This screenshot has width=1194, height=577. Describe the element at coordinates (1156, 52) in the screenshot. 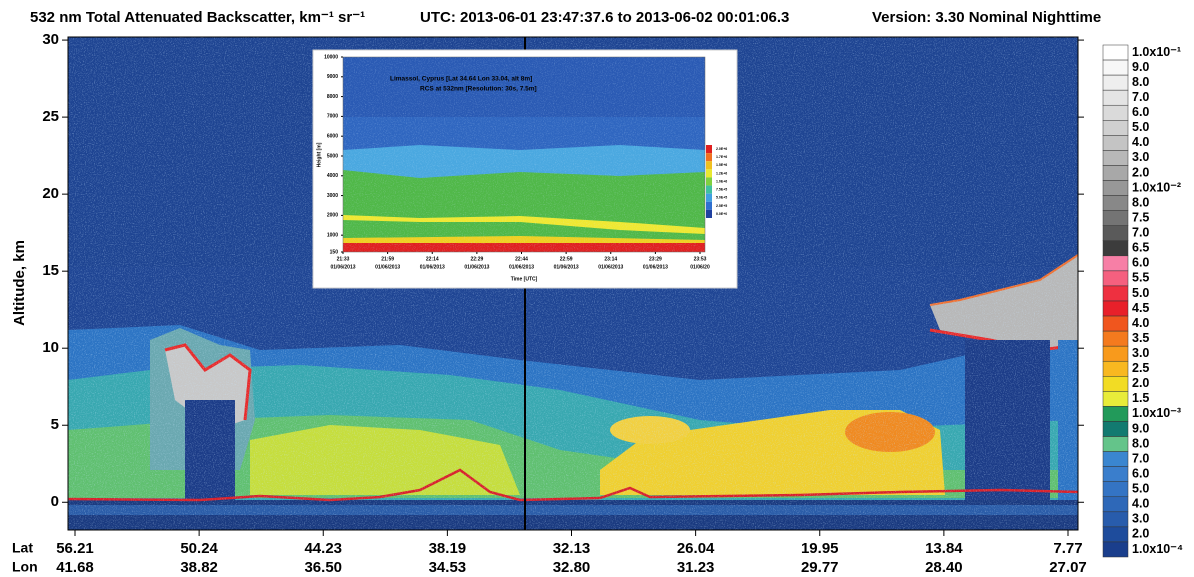

I see `colorbar-label: 1.0x10⁻¹` at that location.